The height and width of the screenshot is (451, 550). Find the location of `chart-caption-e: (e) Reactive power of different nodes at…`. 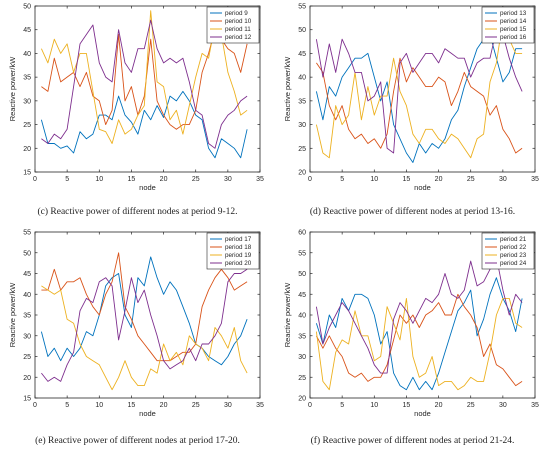

chart-caption-e: (e) Reactive power of different nodes at… is located at coordinates (137, 441).